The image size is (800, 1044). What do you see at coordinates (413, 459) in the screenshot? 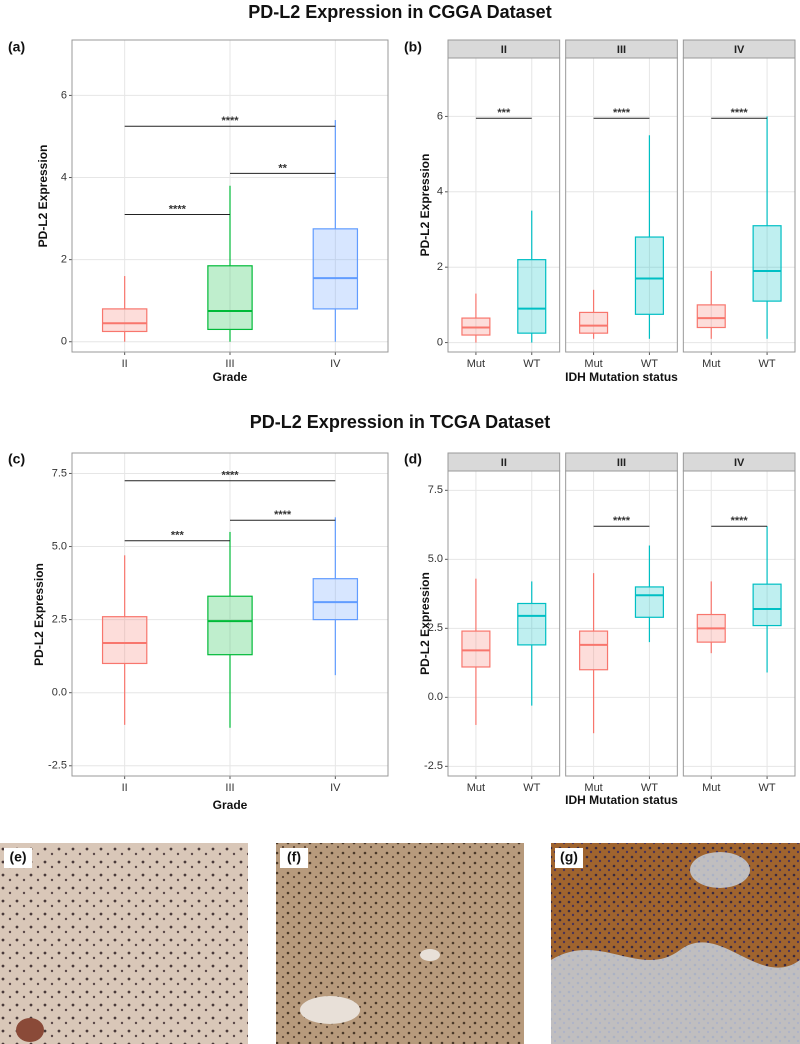
I see `panel-label: (d)` at bounding box center [413, 459].